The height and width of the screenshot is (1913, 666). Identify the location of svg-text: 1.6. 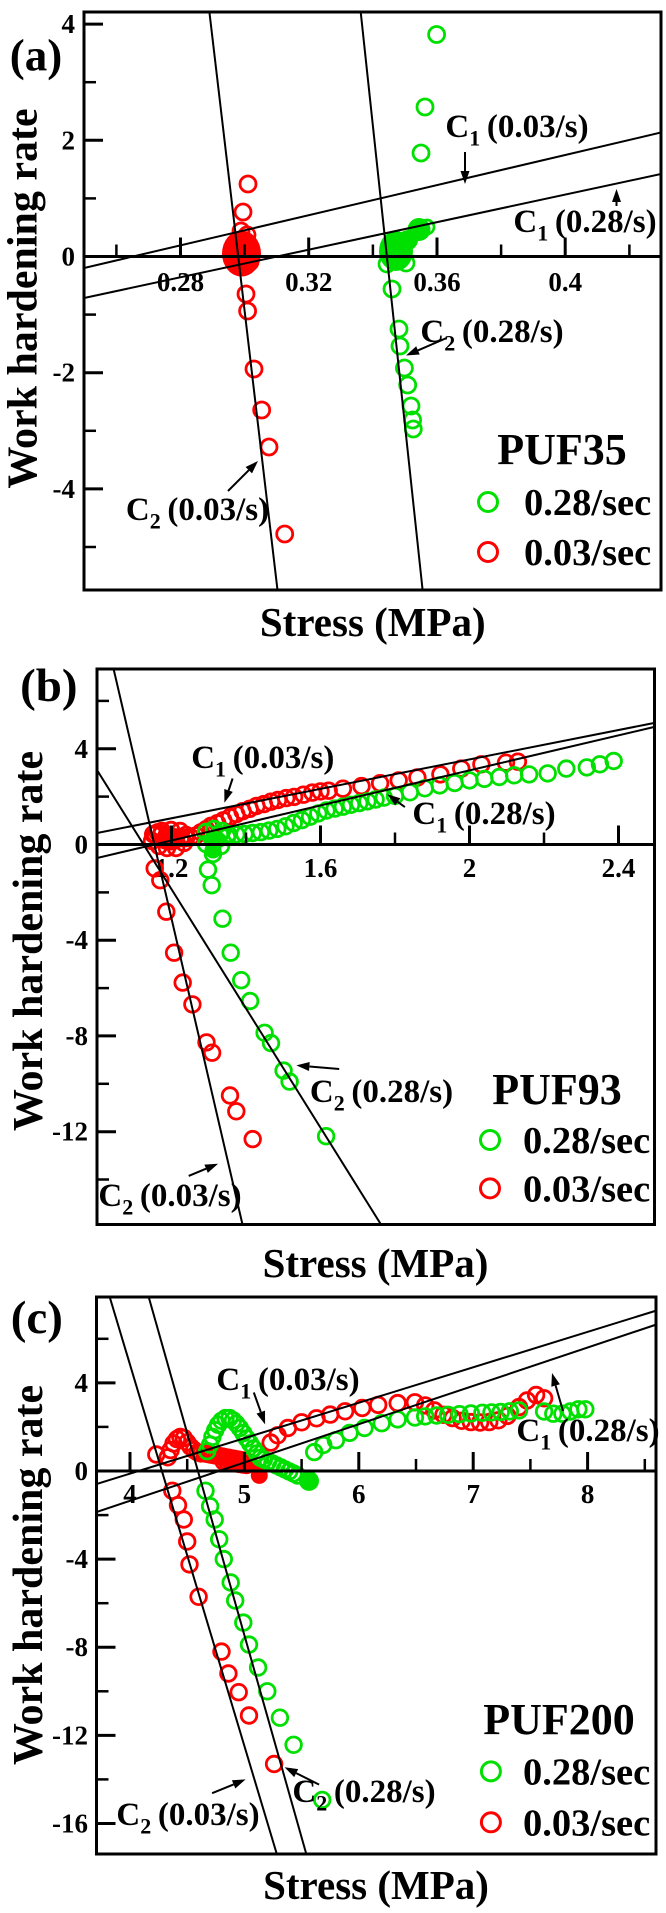
(321, 868).